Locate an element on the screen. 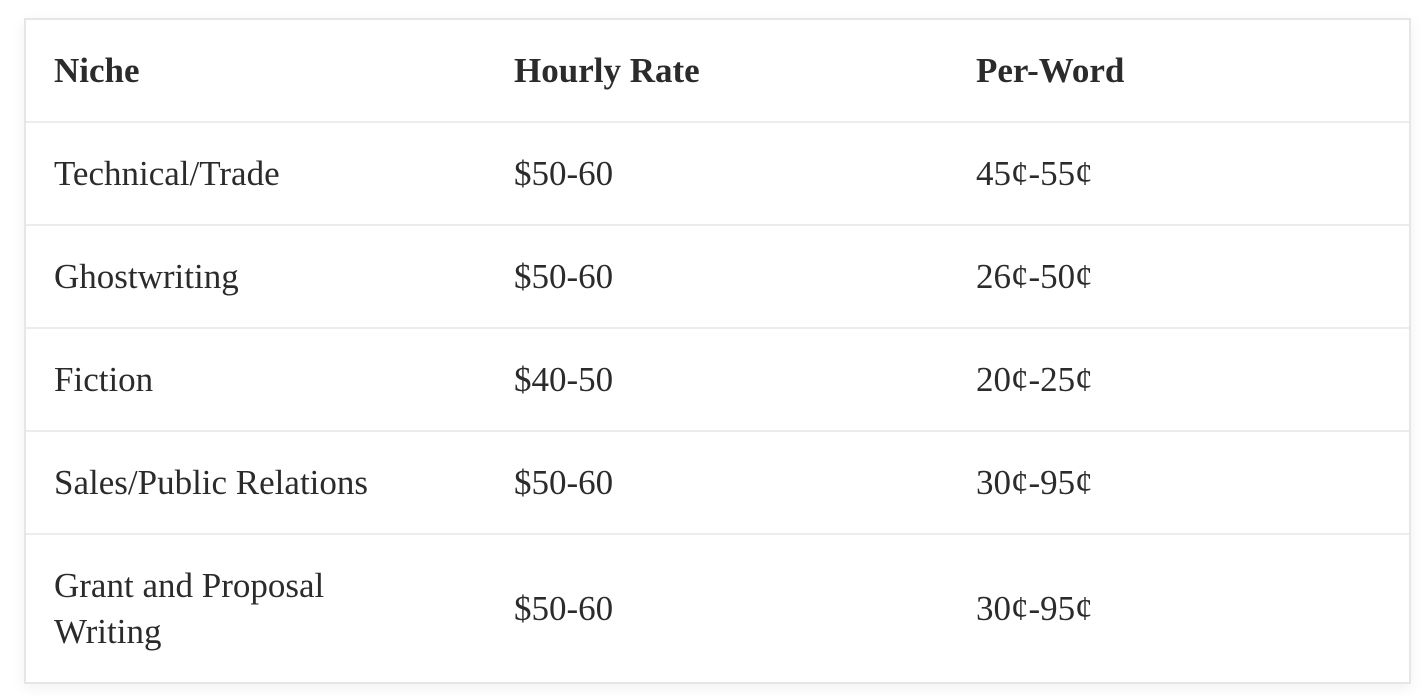 The image size is (1428, 696). table-header-row: Niche Hourly Rate Per-Word is located at coordinates (717, 71).